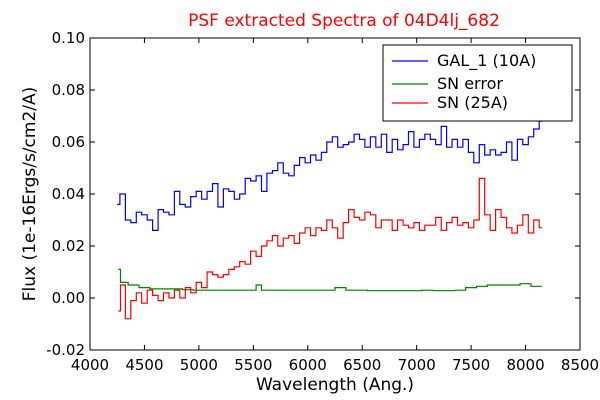  I want to click on x-tick-label: 4000, so click(90, 365).